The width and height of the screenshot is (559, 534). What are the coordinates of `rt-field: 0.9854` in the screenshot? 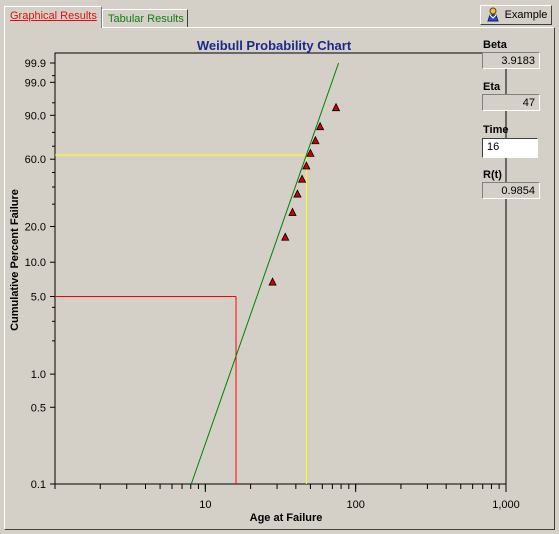 It's located at (511, 190).